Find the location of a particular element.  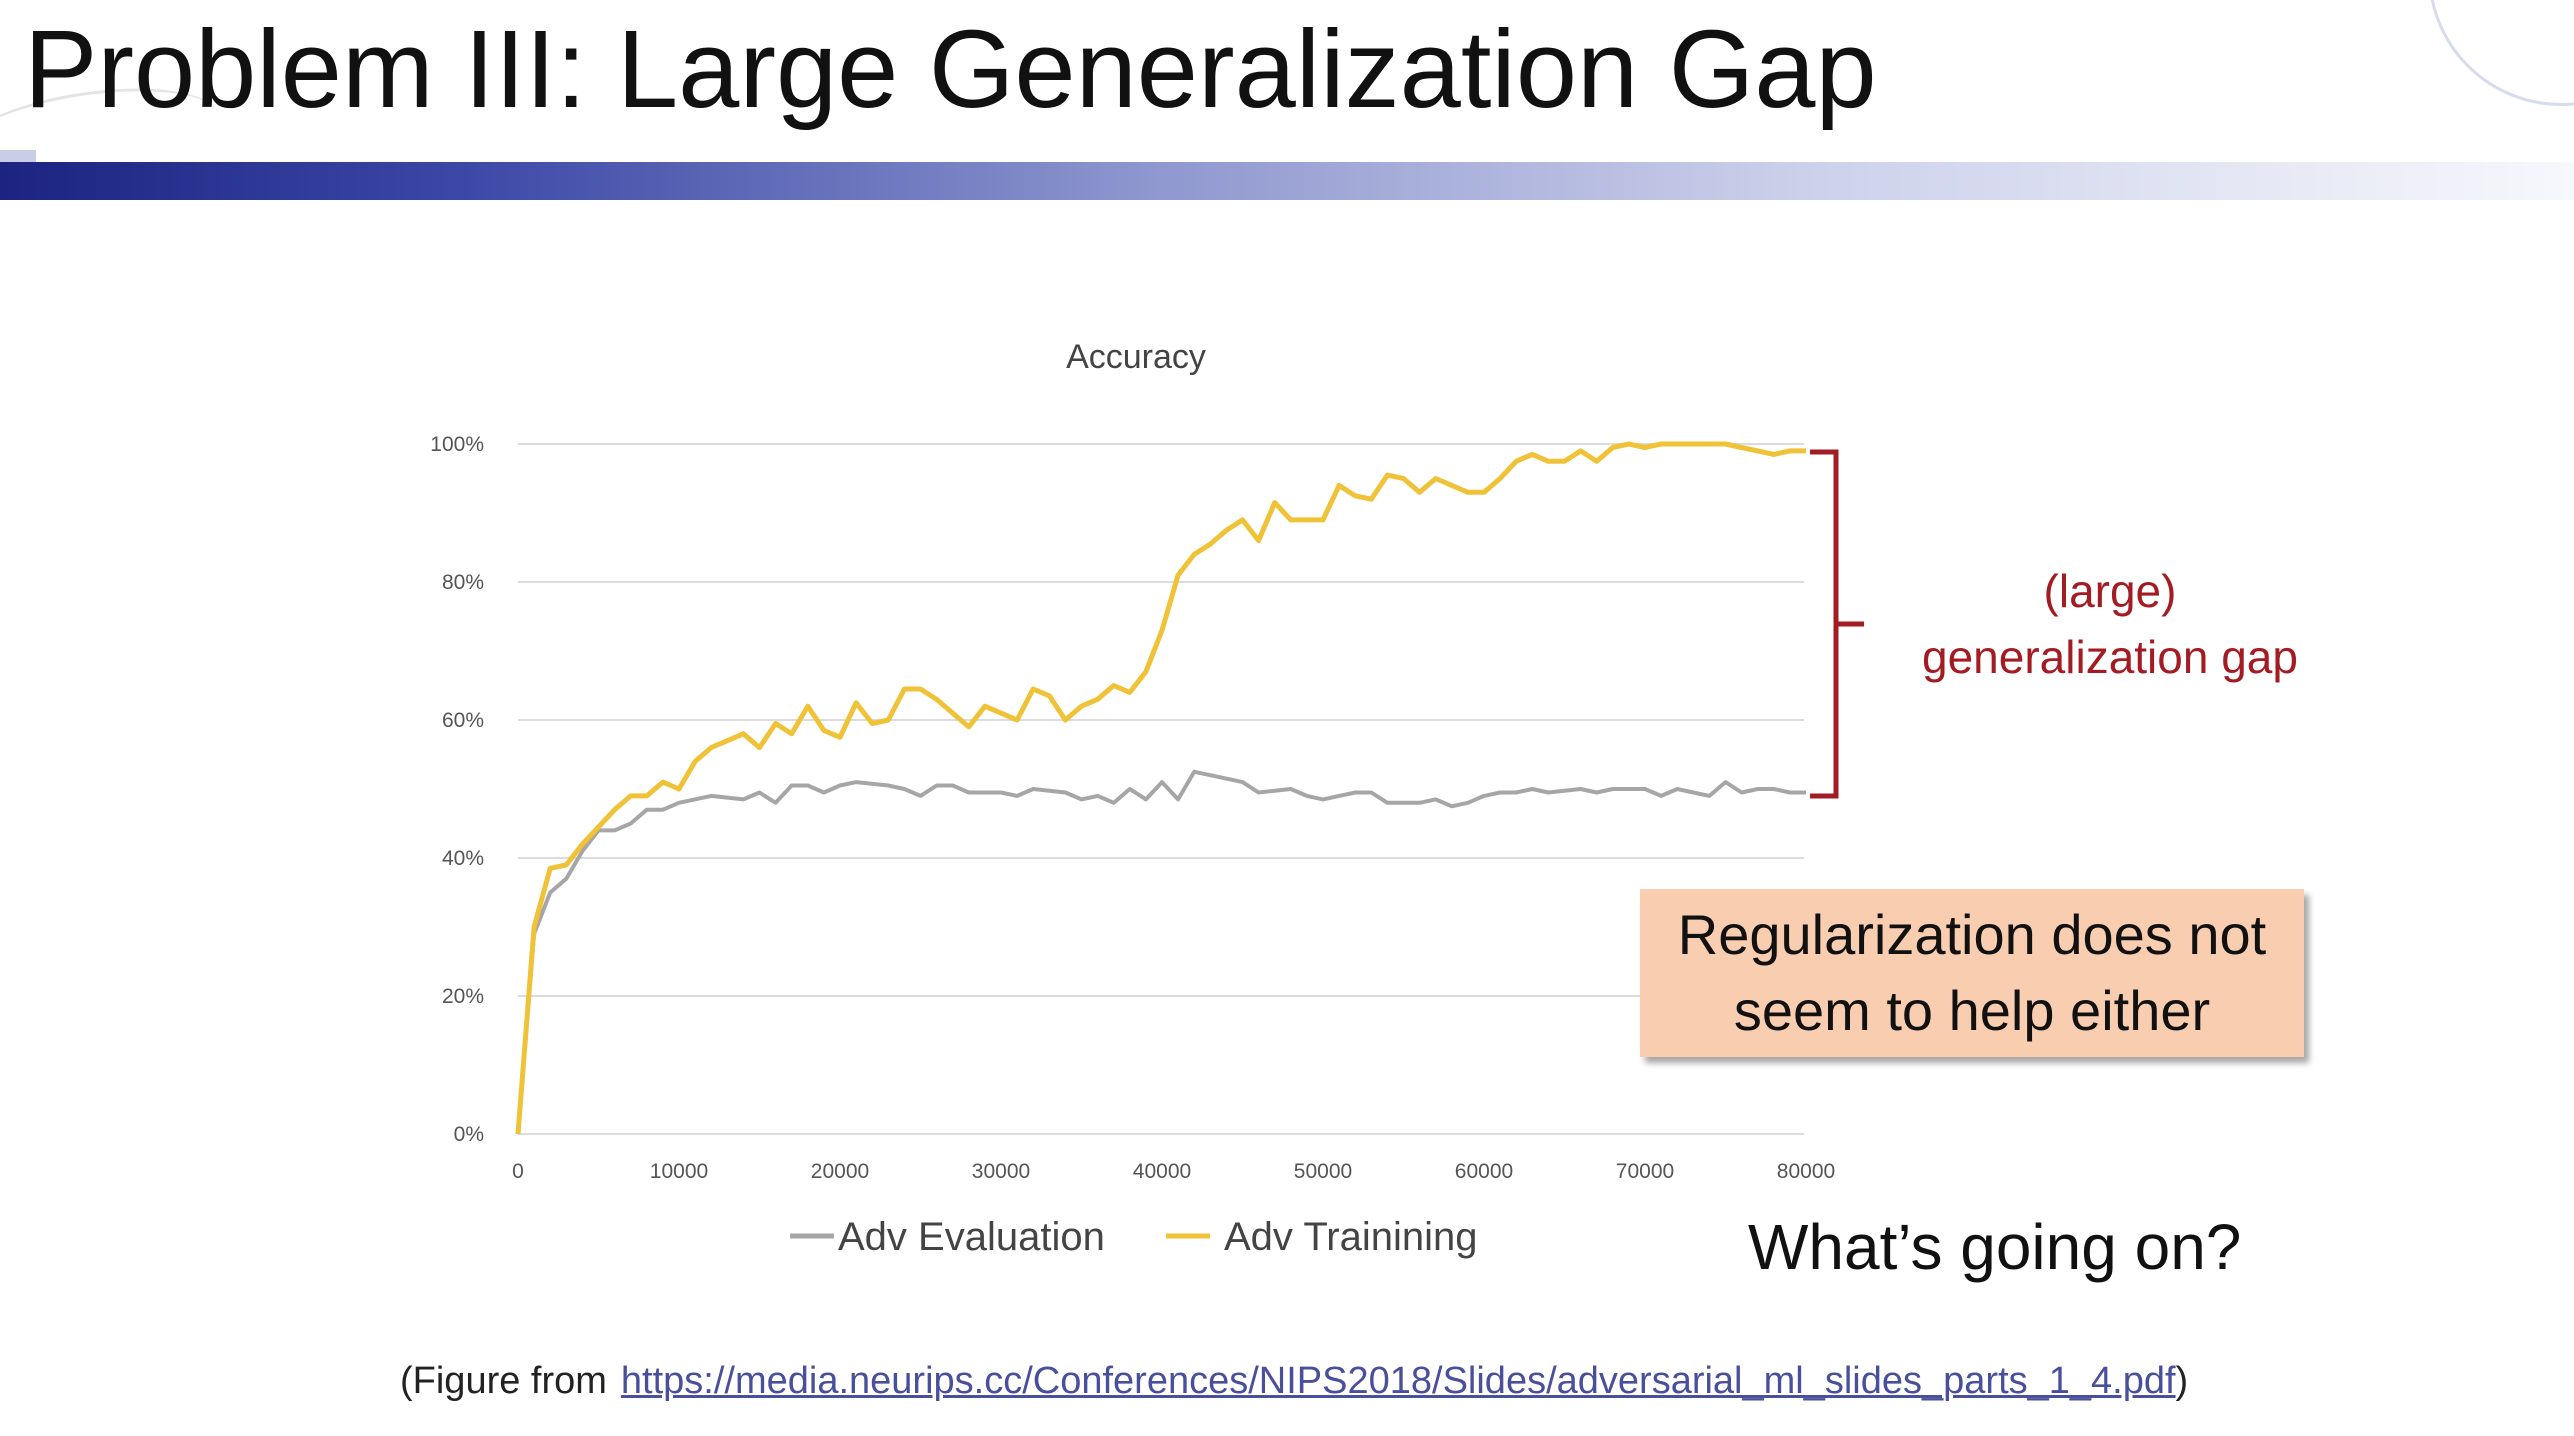

y-tick-label: 100% is located at coordinates (457, 444).